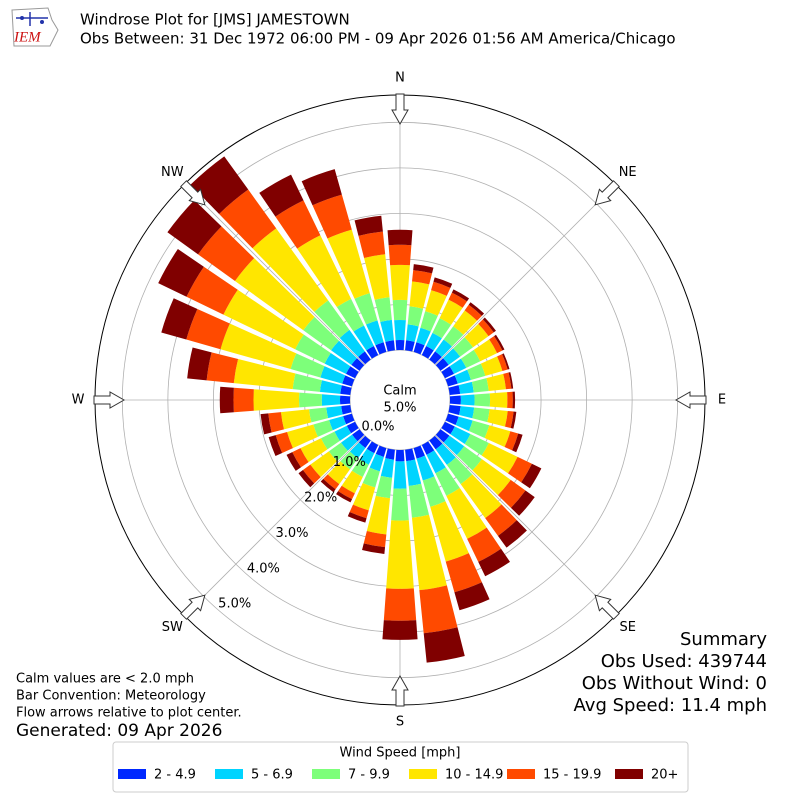 Image resolution: width=800 pixels, height=800 pixels. I want to click on note: Calm values are < 2.0 mph, so click(105, 679).